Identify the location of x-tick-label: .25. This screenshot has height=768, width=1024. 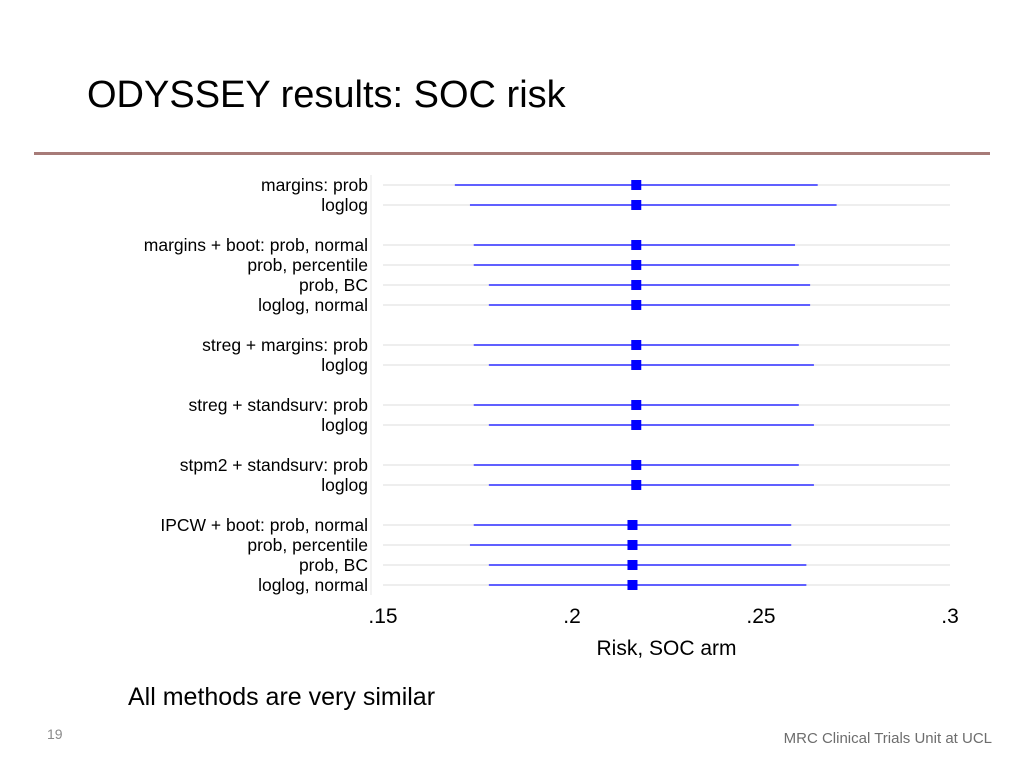
(760, 616).